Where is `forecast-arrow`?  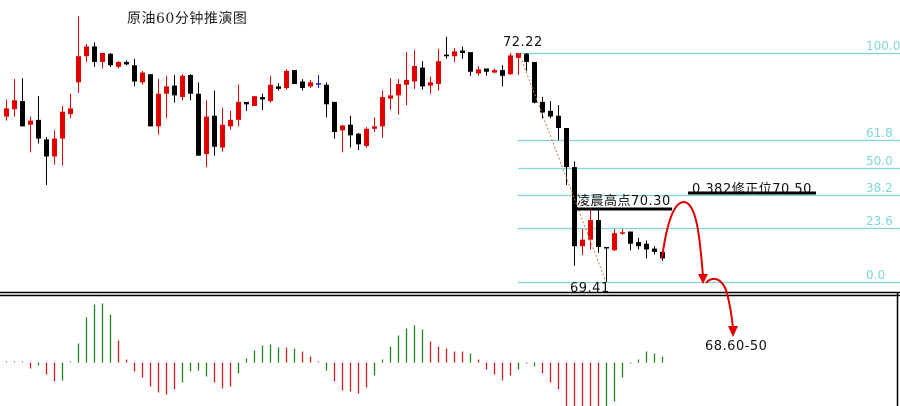 forecast-arrow is located at coordinates (699, 268).